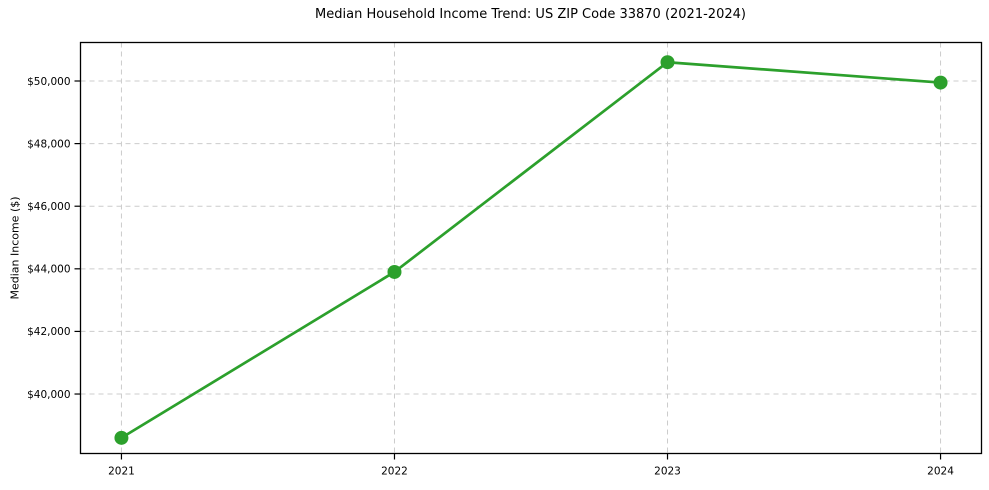 This screenshot has height=490, width=989. I want to click on y-axis-label: Median Income ($), so click(15, 248).